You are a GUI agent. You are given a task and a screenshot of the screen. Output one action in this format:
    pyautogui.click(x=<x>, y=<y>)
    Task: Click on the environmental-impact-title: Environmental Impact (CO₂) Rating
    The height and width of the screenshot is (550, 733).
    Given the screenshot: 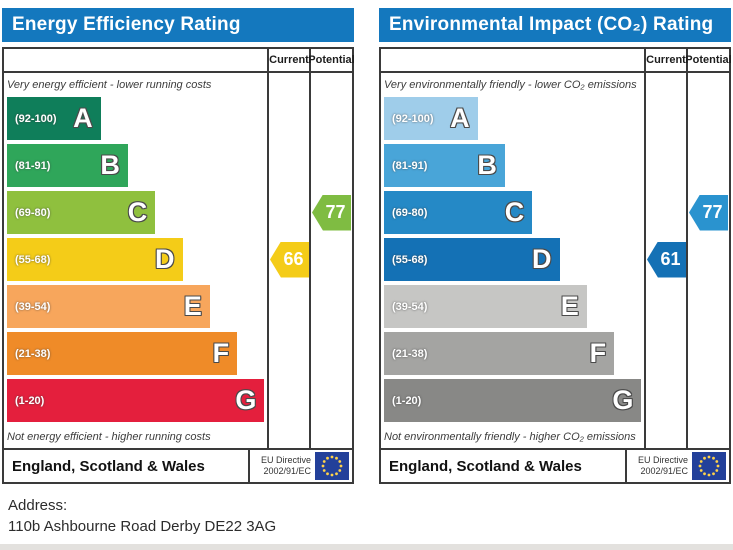 What is the action you would take?
    pyautogui.click(x=555, y=25)
    